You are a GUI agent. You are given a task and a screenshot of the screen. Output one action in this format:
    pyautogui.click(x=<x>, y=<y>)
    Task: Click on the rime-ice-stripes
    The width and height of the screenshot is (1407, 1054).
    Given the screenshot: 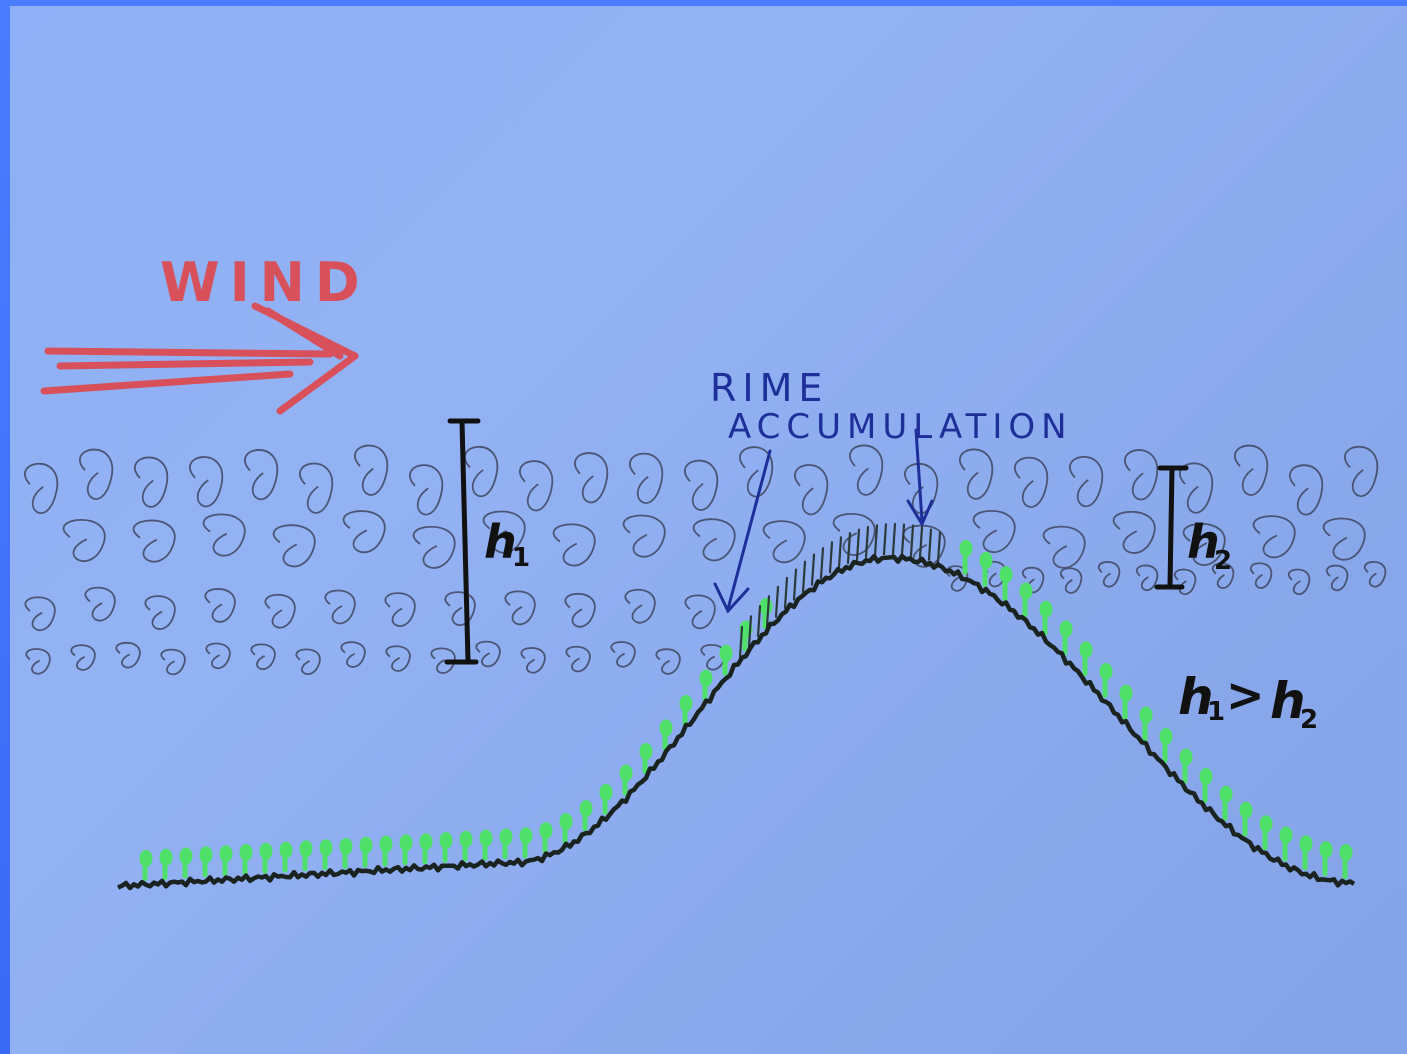 What is the action you would take?
    pyautogui.click(x=840, y=590)
    